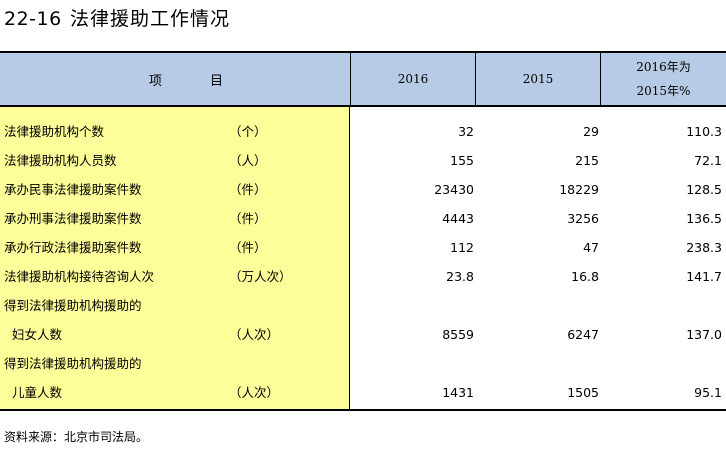 The width and height of the screenshot is (726, 455). Describe the element at coordinates (704, 189) in the screenshot. I see `row-value-percent: 128.5` at that location.